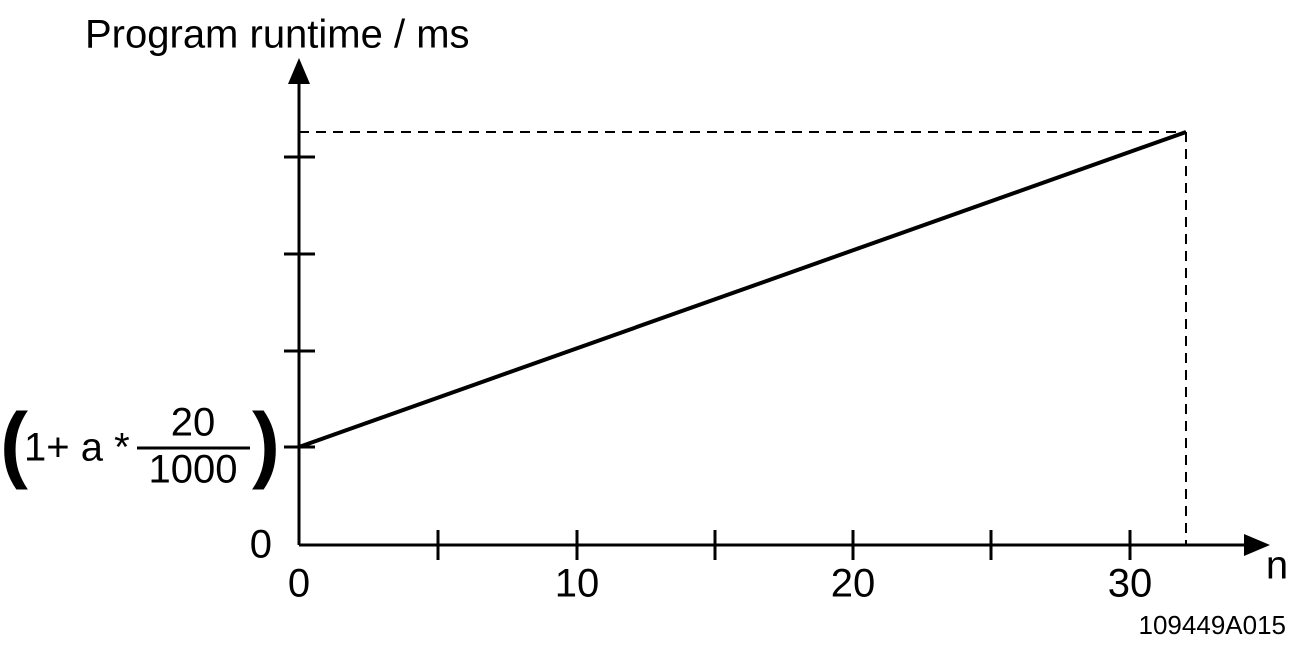 The image size is (1309, 652). What do you see at coordinates (577, 584) in the screenshot?
I see `x-tick-label: 10` at bounding box center [577, 584].